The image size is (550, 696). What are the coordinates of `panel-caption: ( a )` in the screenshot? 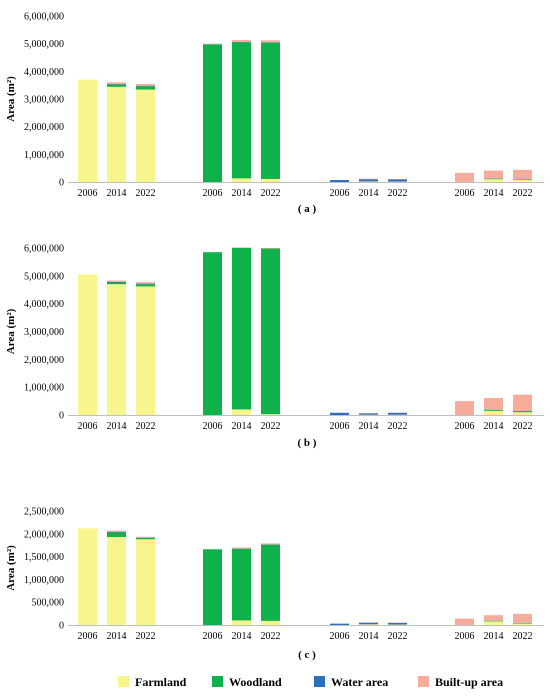 It's located at (307, 209).